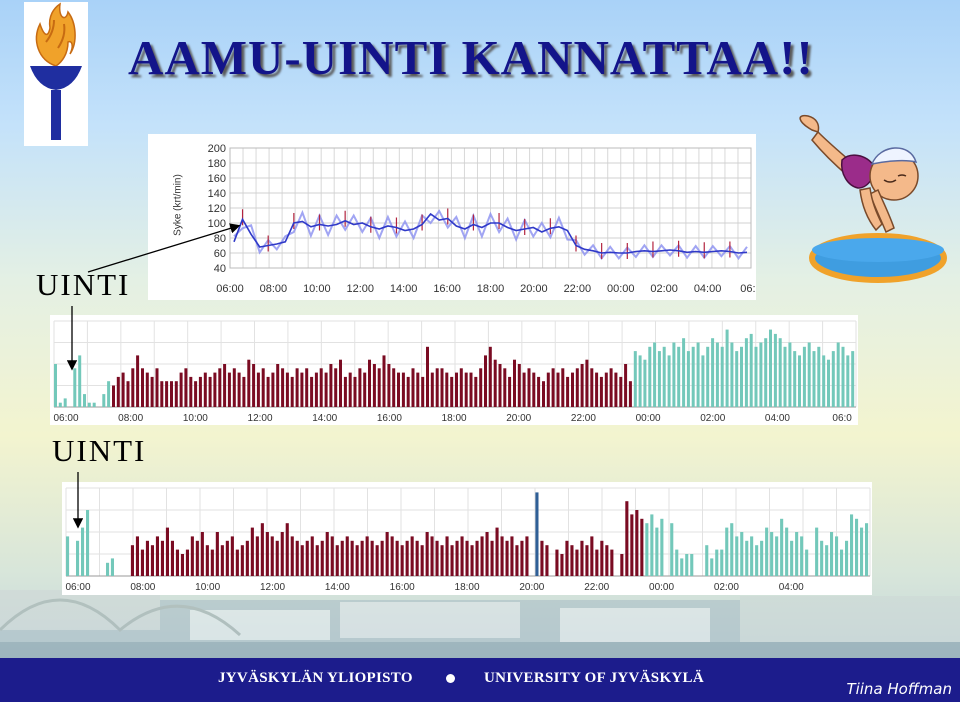  I want to click on y-tick-label: 100, so click(217, 224).